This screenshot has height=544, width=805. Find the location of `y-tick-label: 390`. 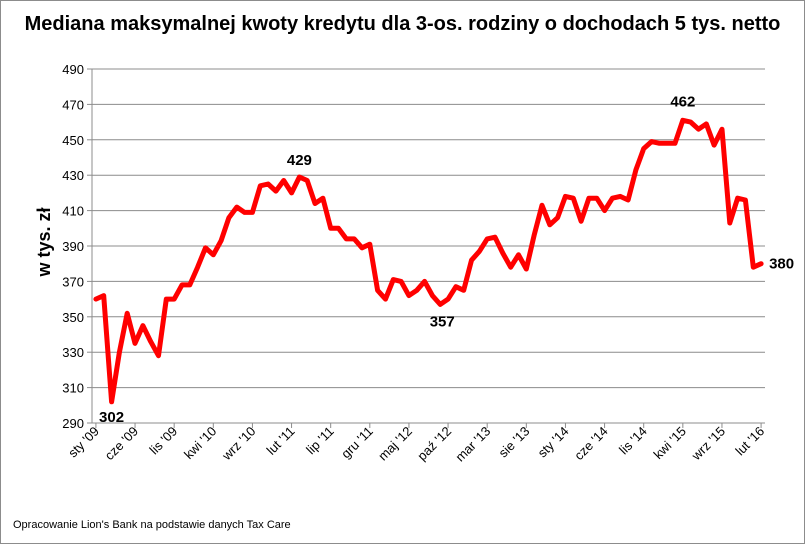

y-tick-label: 390 is located at coordinates (73, 246).